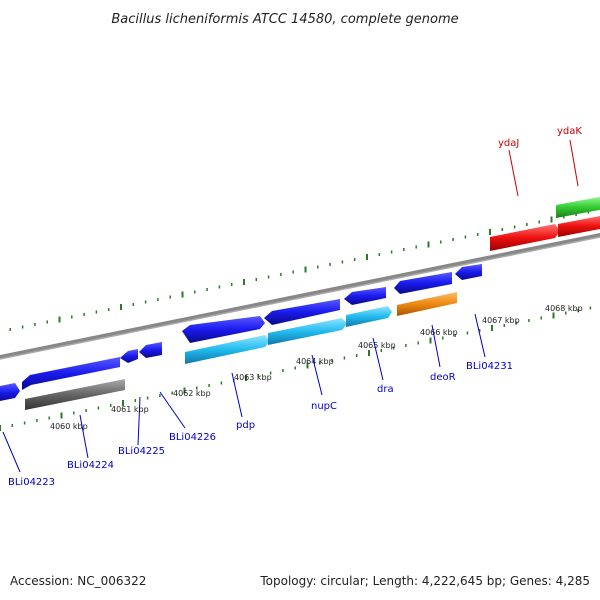  What do you see at coordinates (71, 373) in the screenshot?
I see `gene-arrow-bli04224` at bounding box center [71, 373].